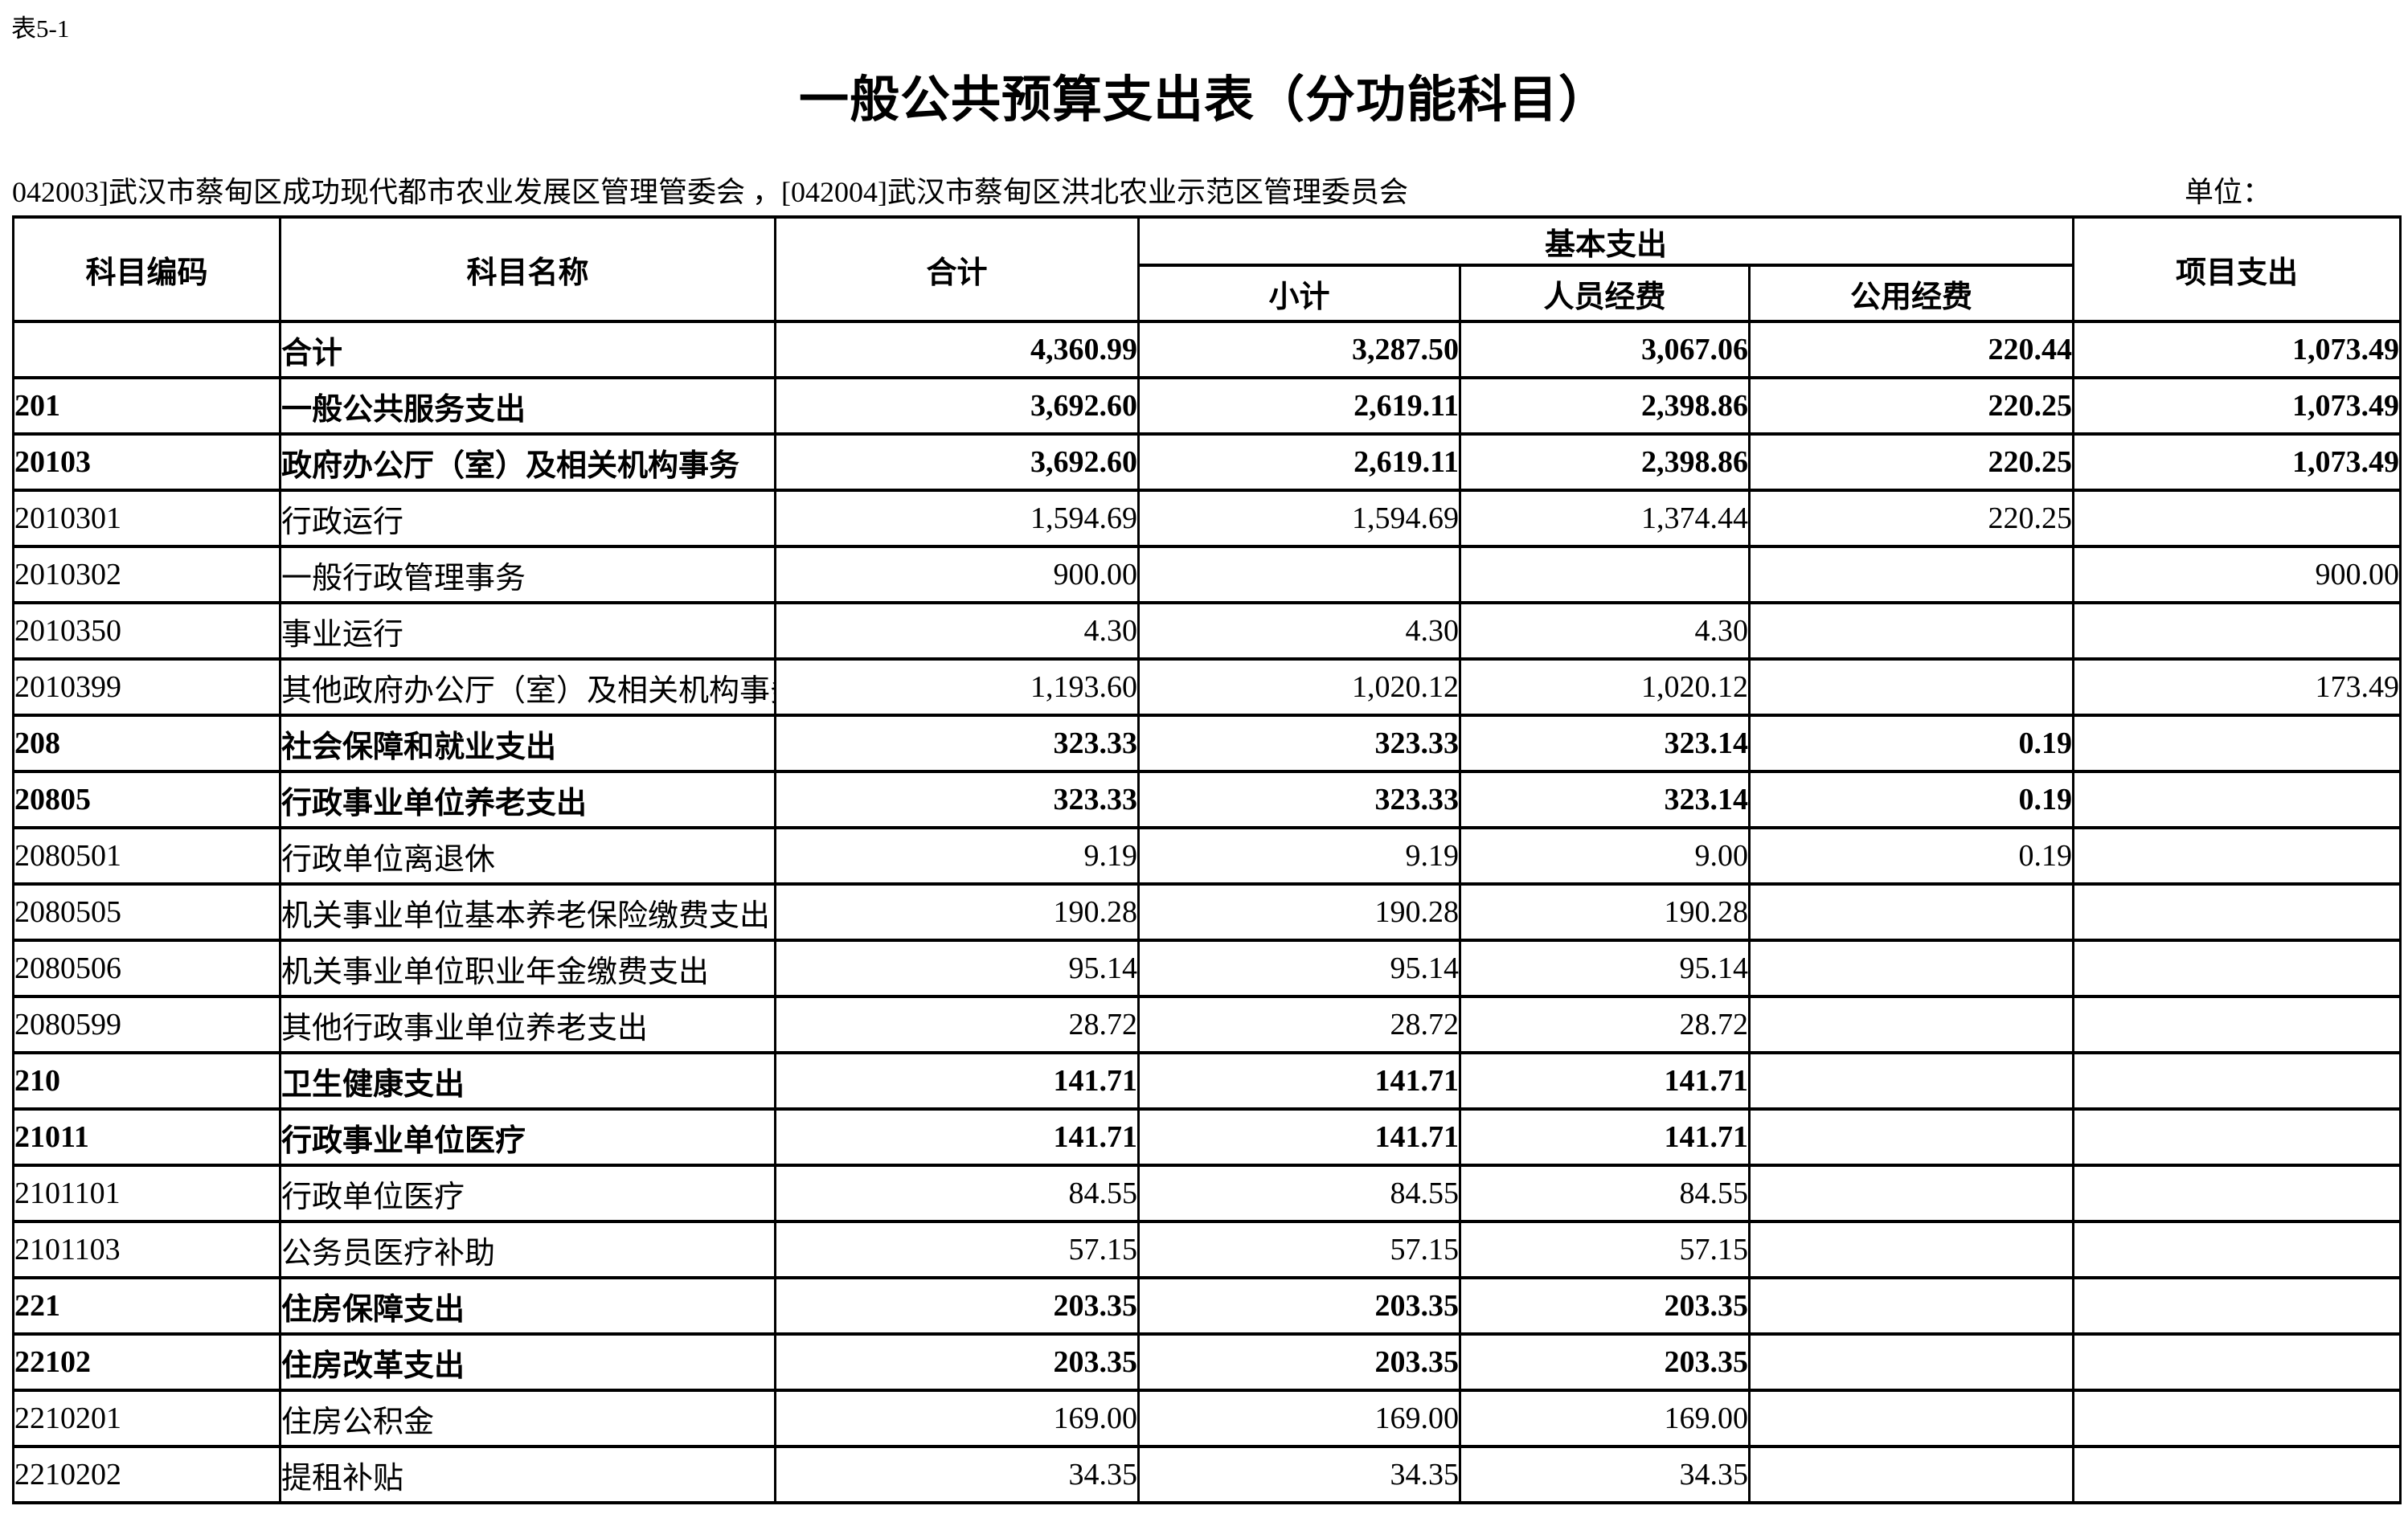 The height and width of the screenshot is (1514, 2408). What do you see at coordinates (527, 350) in the screenshot?
I see `row-name-cell: 合计` at bounding box center [527, 350].